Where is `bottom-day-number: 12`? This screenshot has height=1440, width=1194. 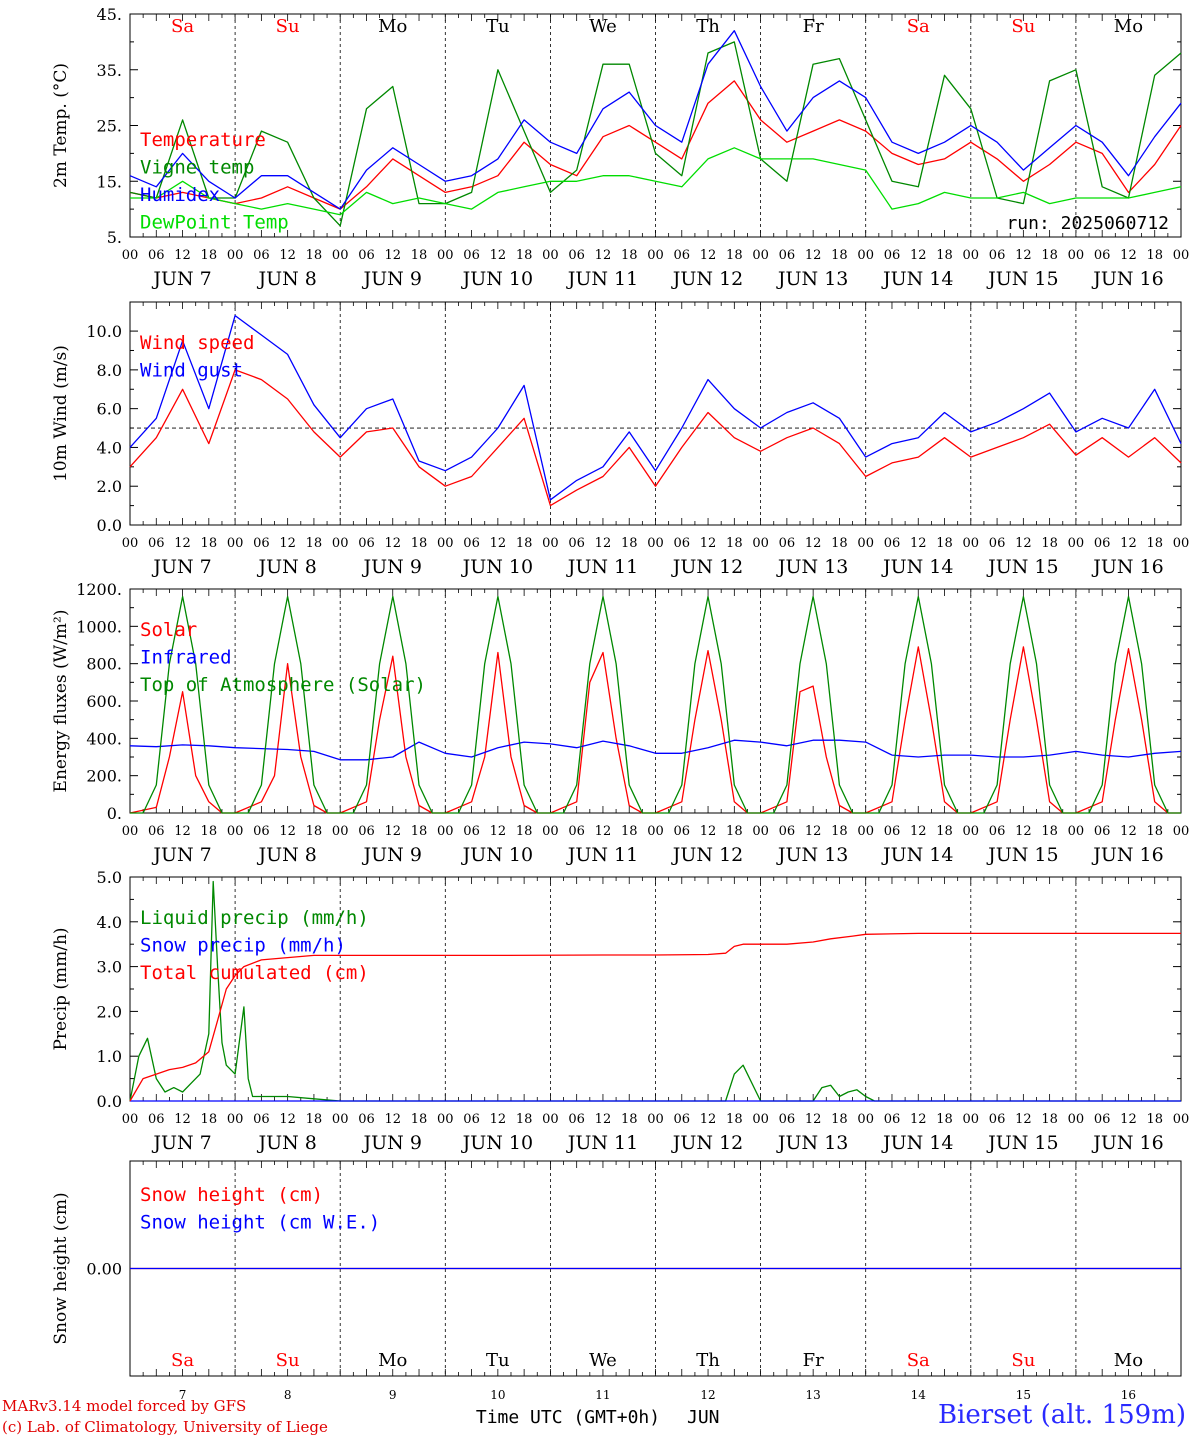
bottom-day-number: 12 is located at coordinates (707, 1395).